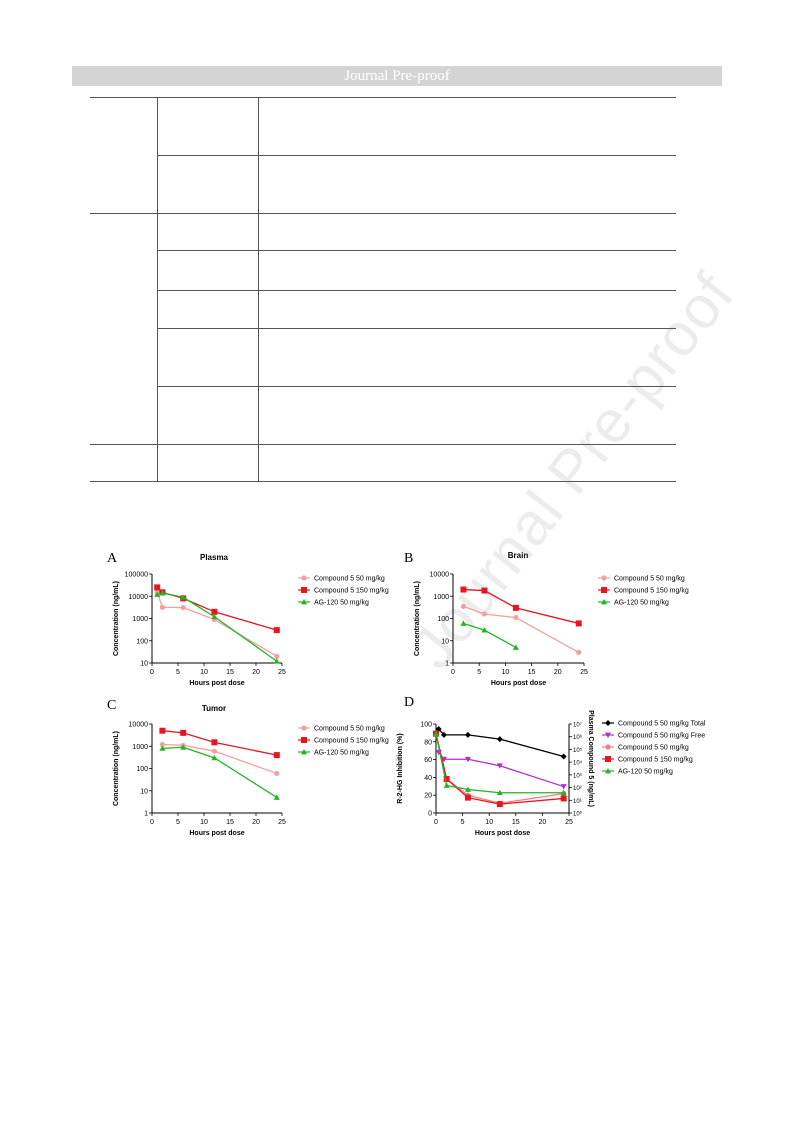 The width and height of the screenshot is (793, 1123). I want to click on x-tick-label: 0, so click(152, 672).